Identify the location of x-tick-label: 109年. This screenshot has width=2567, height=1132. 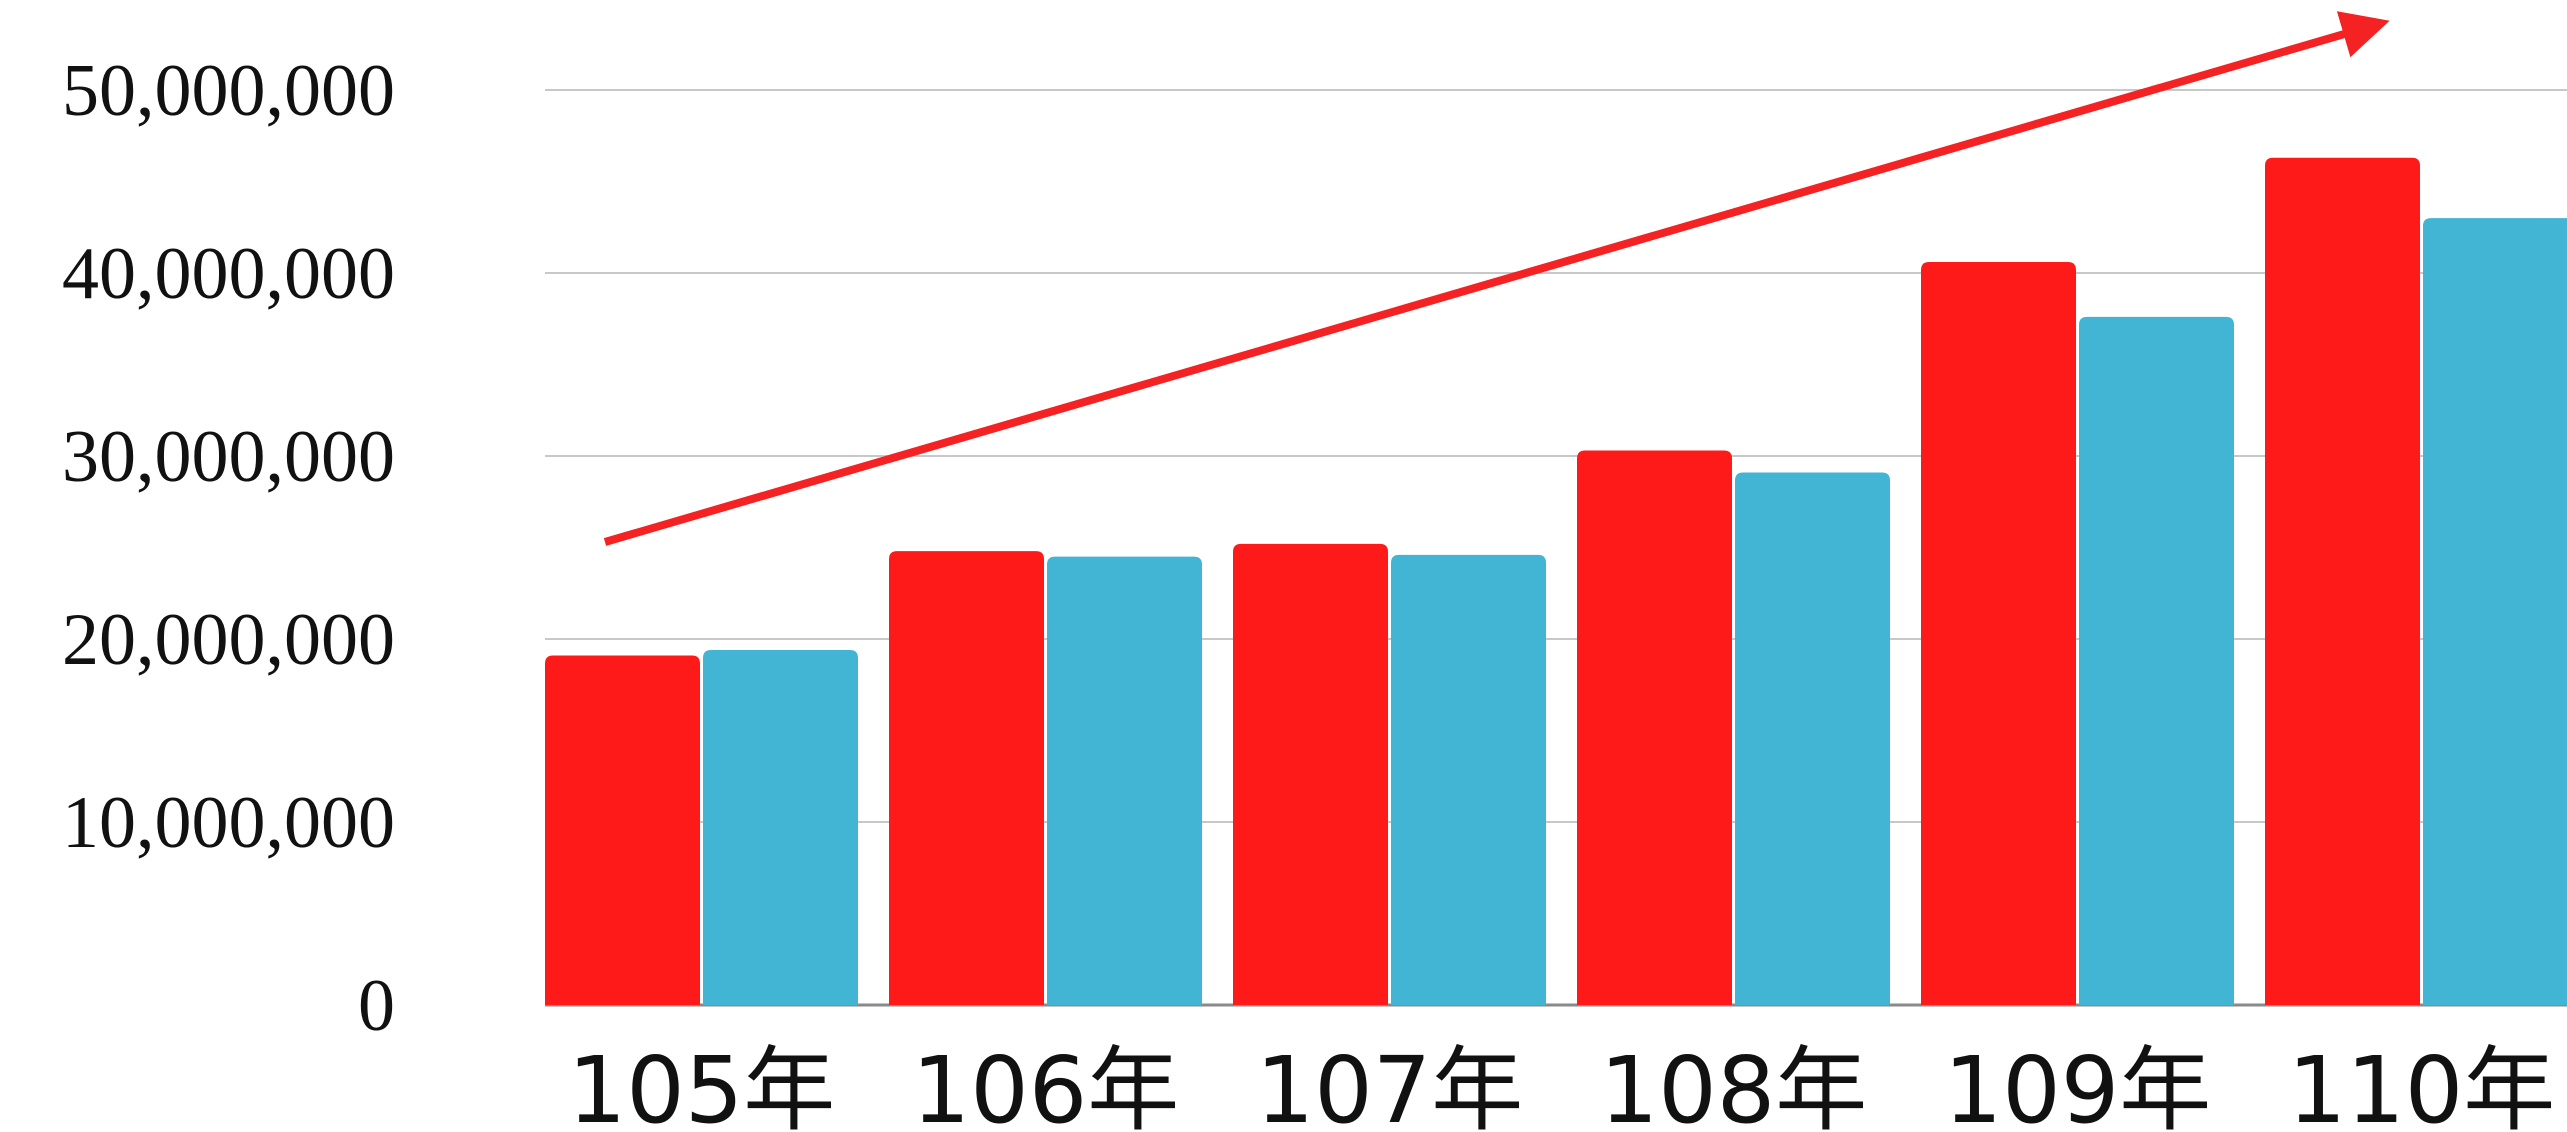
(2078, 1084).